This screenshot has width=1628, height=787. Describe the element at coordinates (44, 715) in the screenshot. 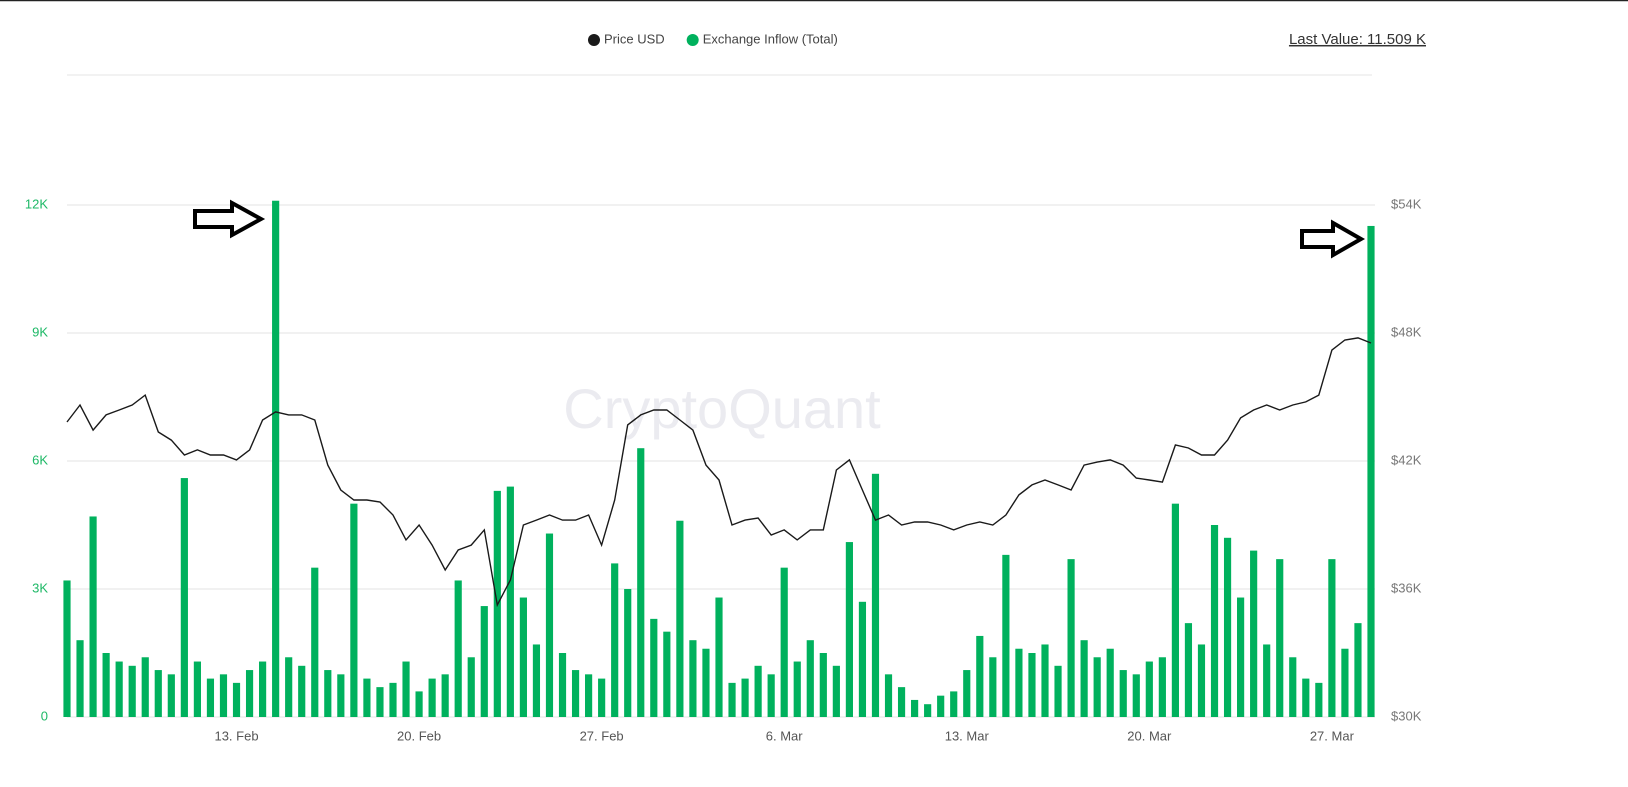

I see `y-tick-label: 0` at that location.